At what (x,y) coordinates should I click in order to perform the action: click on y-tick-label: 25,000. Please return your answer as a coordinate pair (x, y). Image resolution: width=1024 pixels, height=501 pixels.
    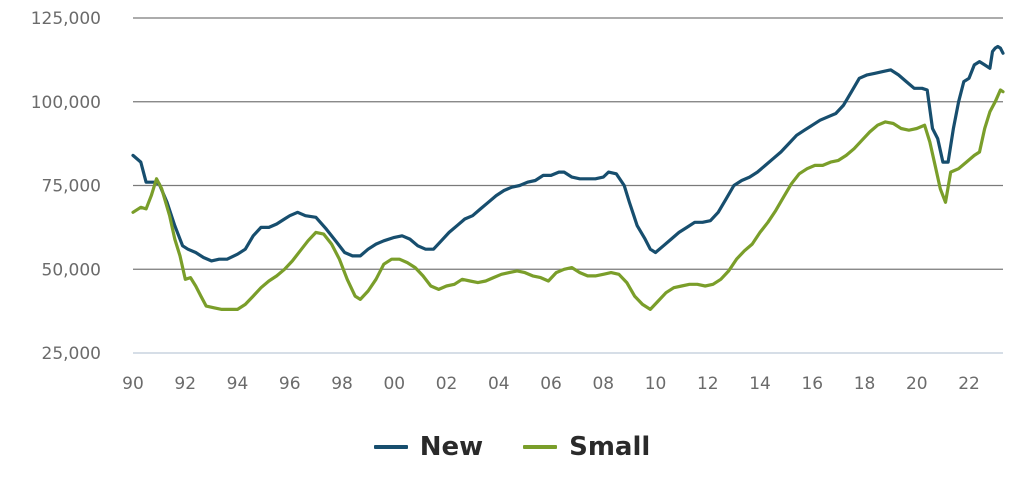
    Looking at the image, I should click on (71, 354).